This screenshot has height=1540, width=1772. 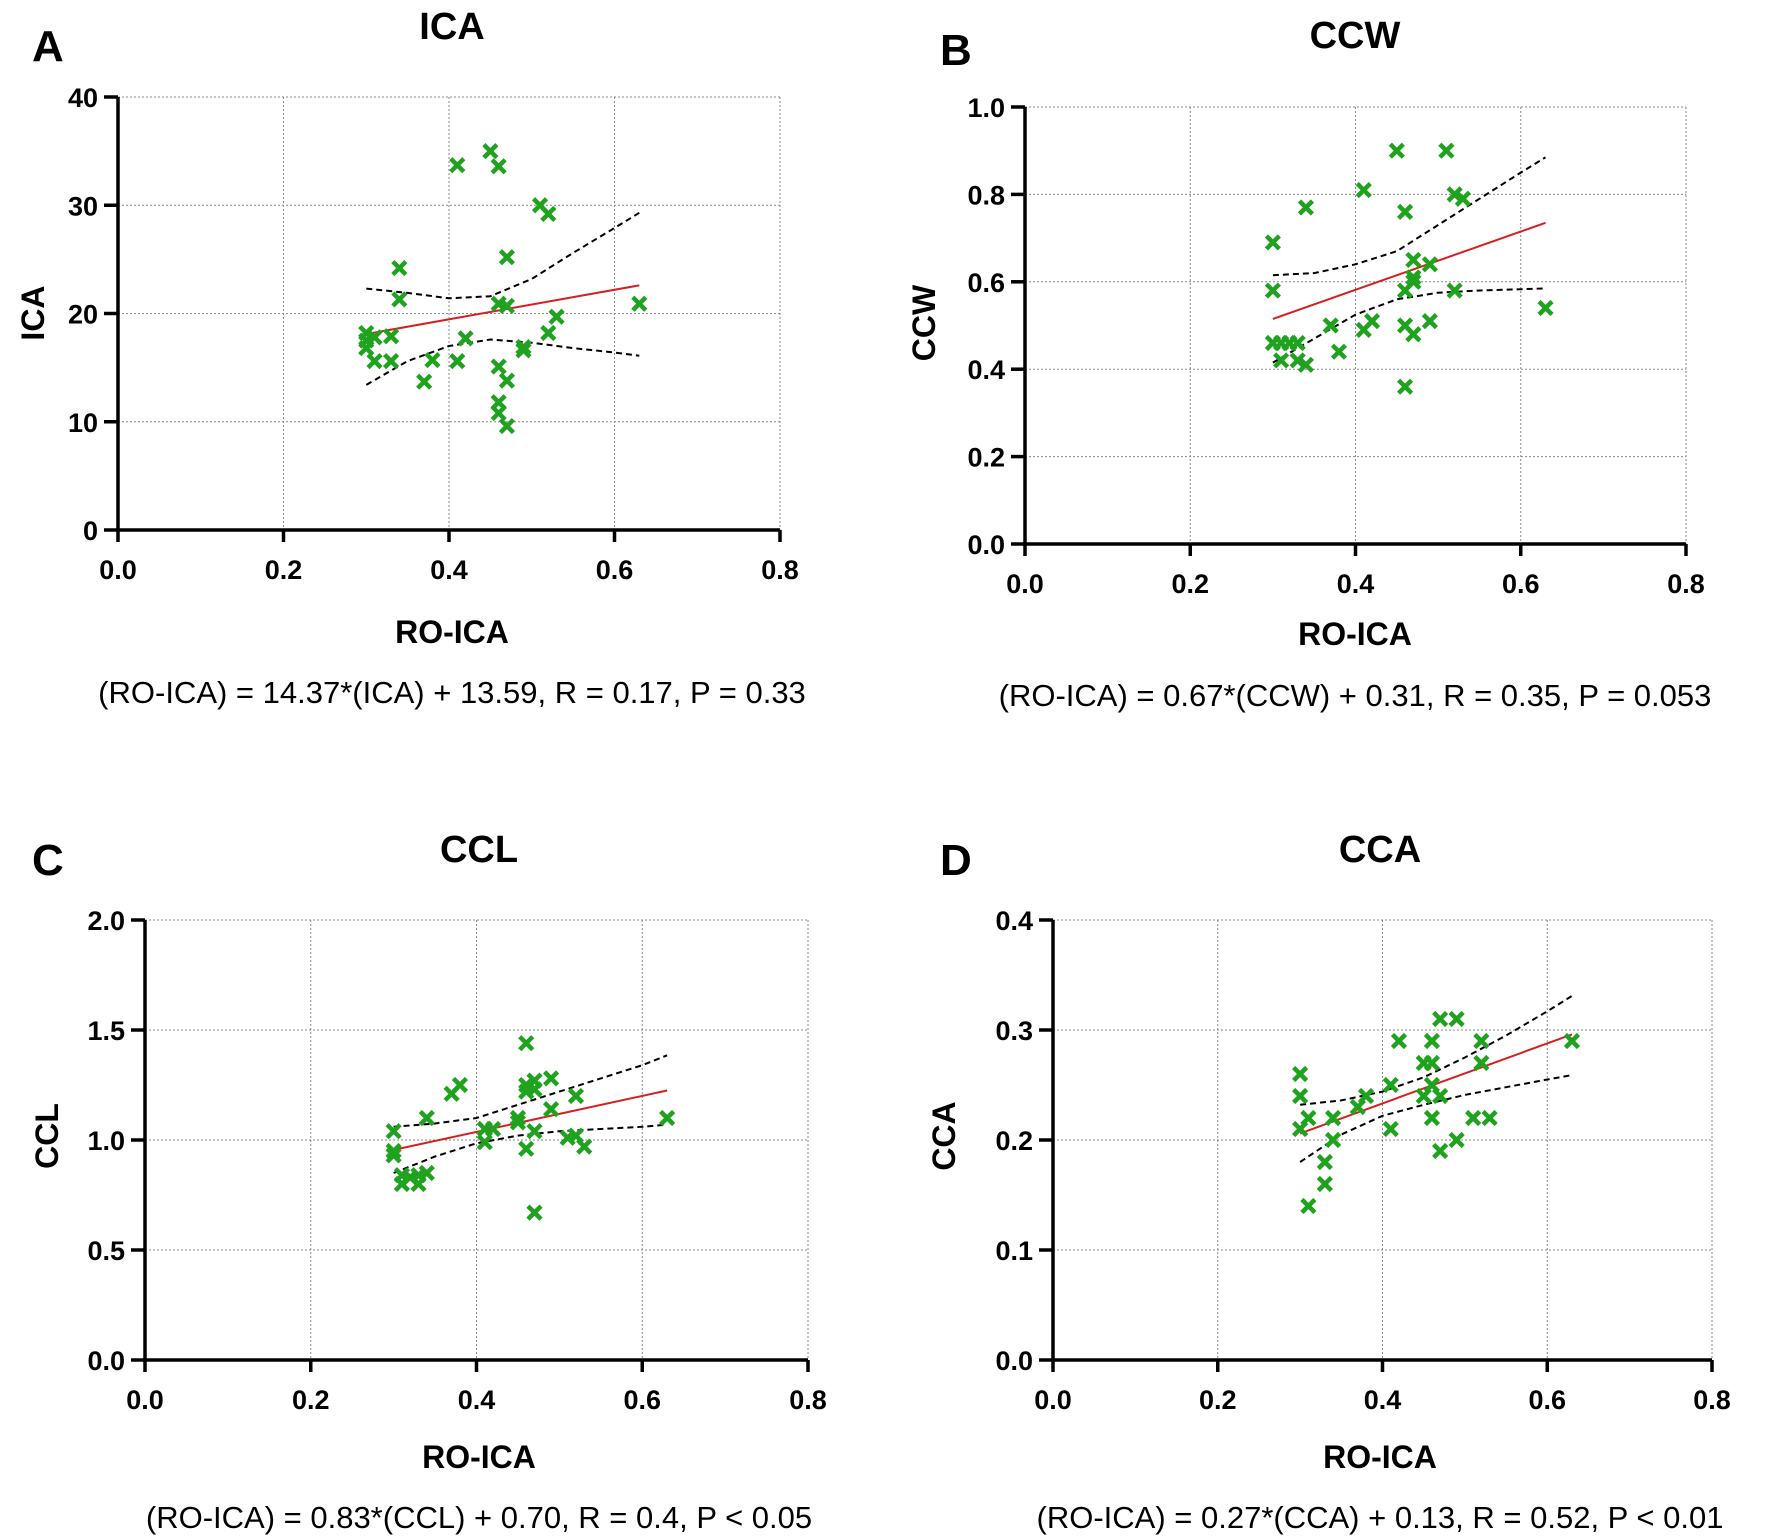 What do you see at coordinates (83, 98) in the screenshot?
I see `y-tick-label-4: 40` at bounding box center [83, 98].